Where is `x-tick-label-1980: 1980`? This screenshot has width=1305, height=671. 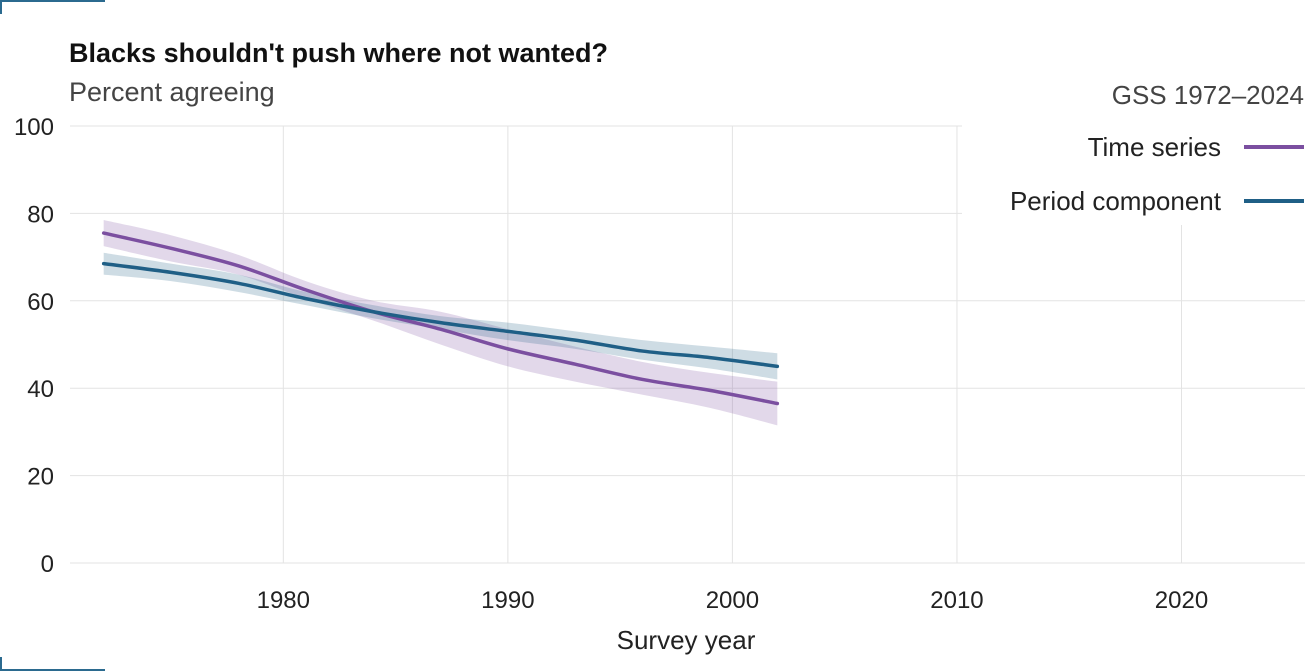
x-tick-label-1980: 1980 is located at coordinates (283, 600).